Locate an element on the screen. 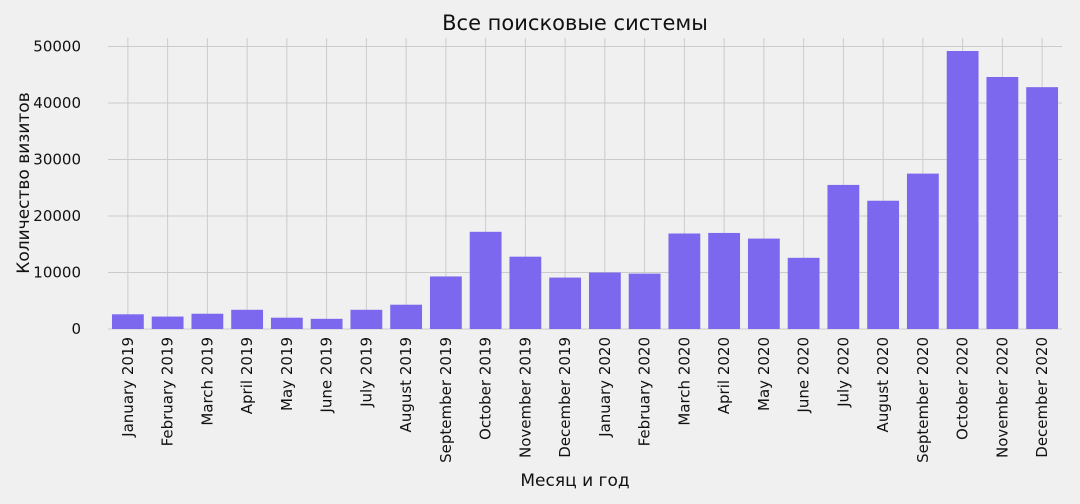 This screenshot has height=504, width=1080. x-tick-label: October 2019 is located at coordinates (486, 388).